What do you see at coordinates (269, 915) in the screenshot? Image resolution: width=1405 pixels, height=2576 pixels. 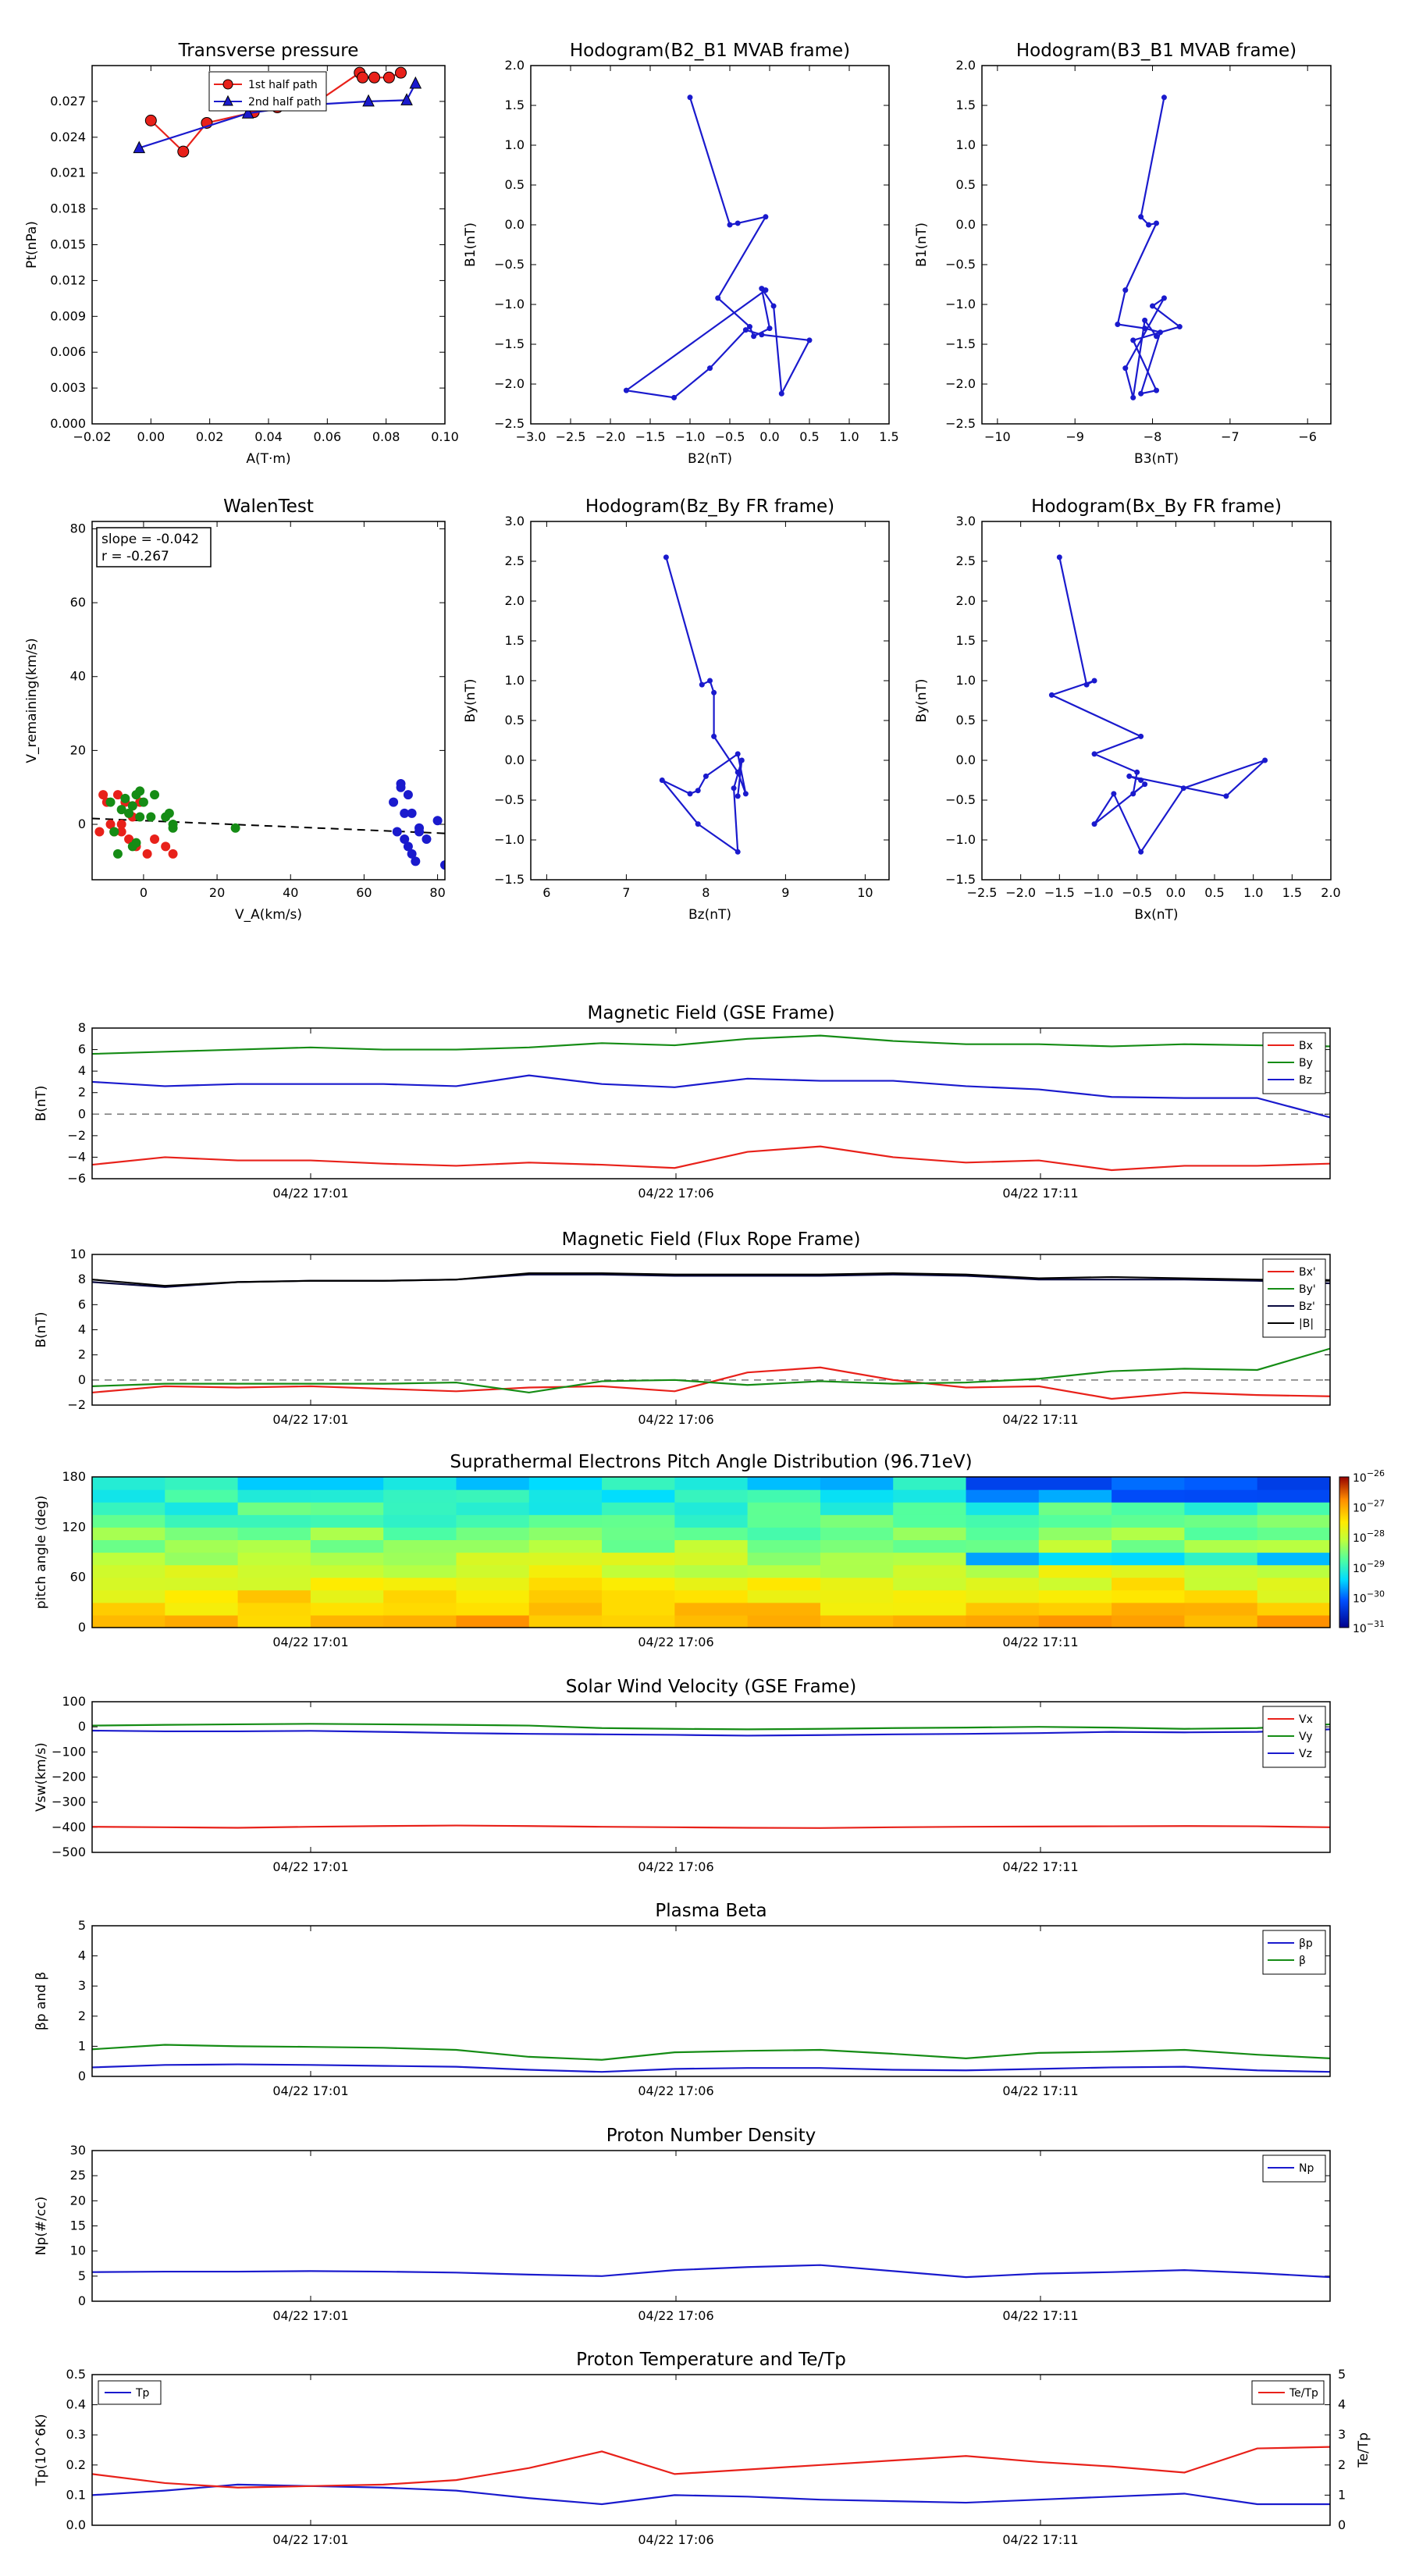 I see `x-axis-label: V_A(km/s)` at bounding box center [269, 915].